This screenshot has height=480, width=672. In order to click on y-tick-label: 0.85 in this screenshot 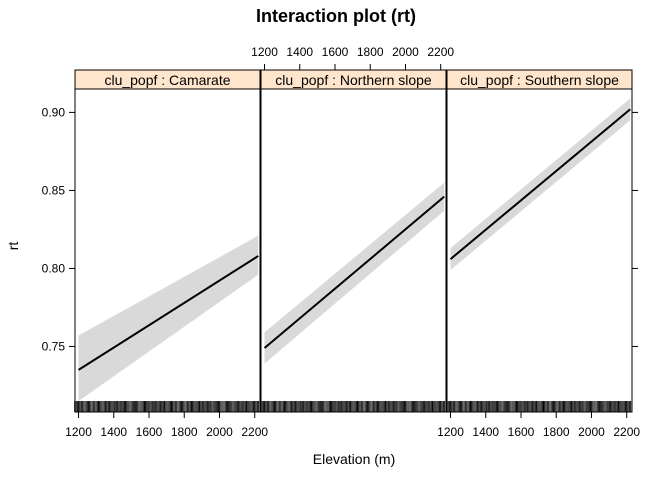, I will do `click(54, 190)`.